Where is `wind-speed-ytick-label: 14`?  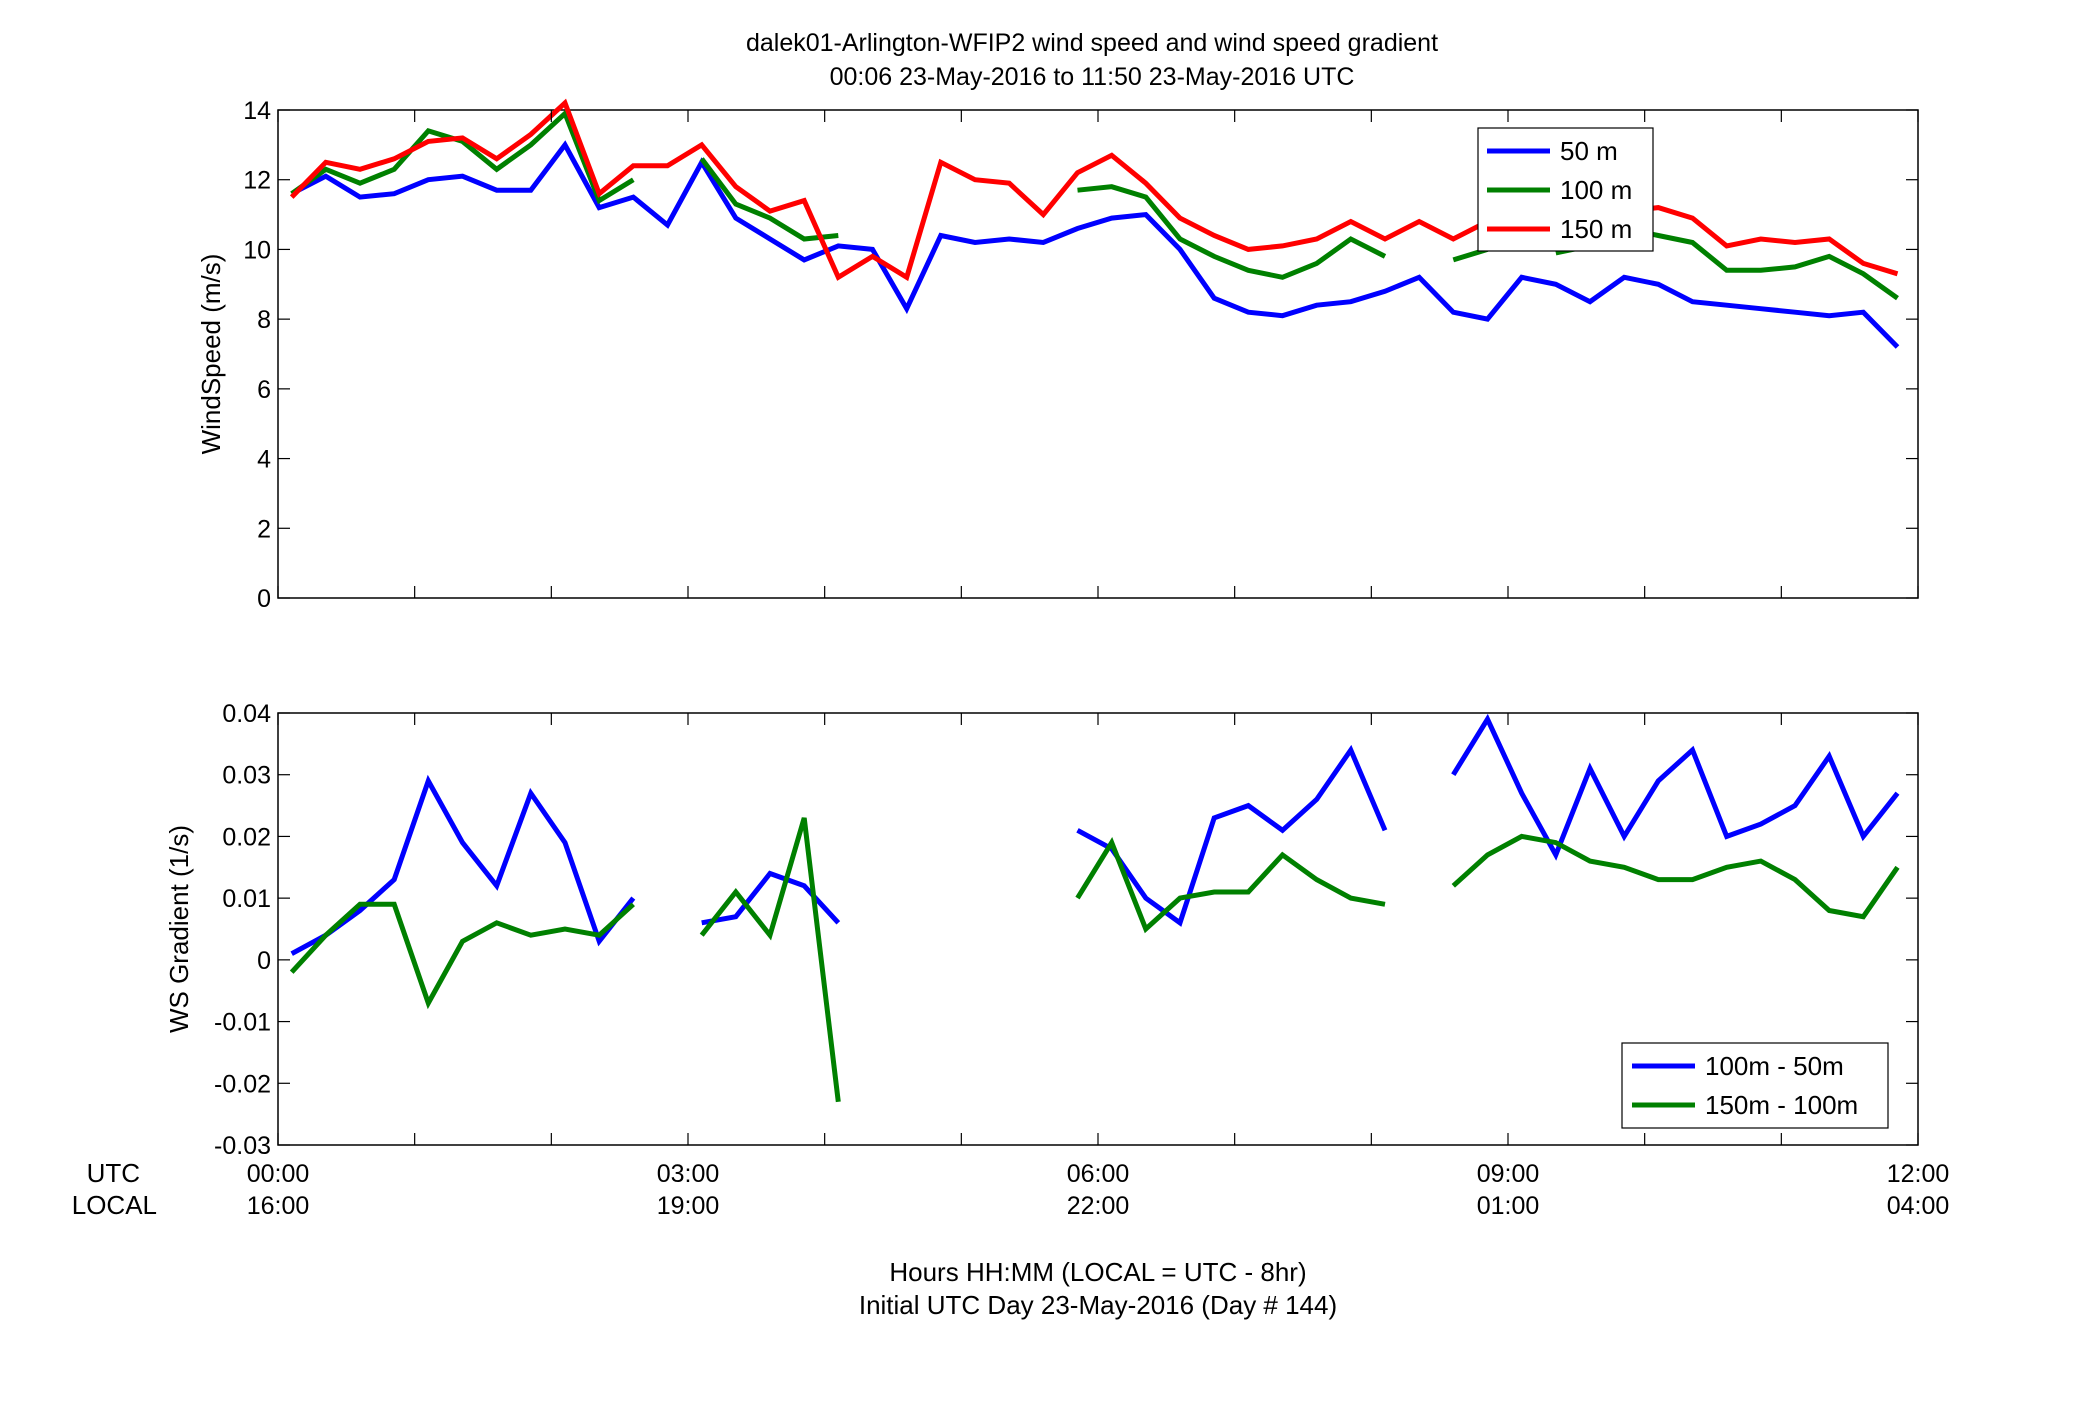
wind-speed-ytick-label: 14 is located at coordinates (257, 111).